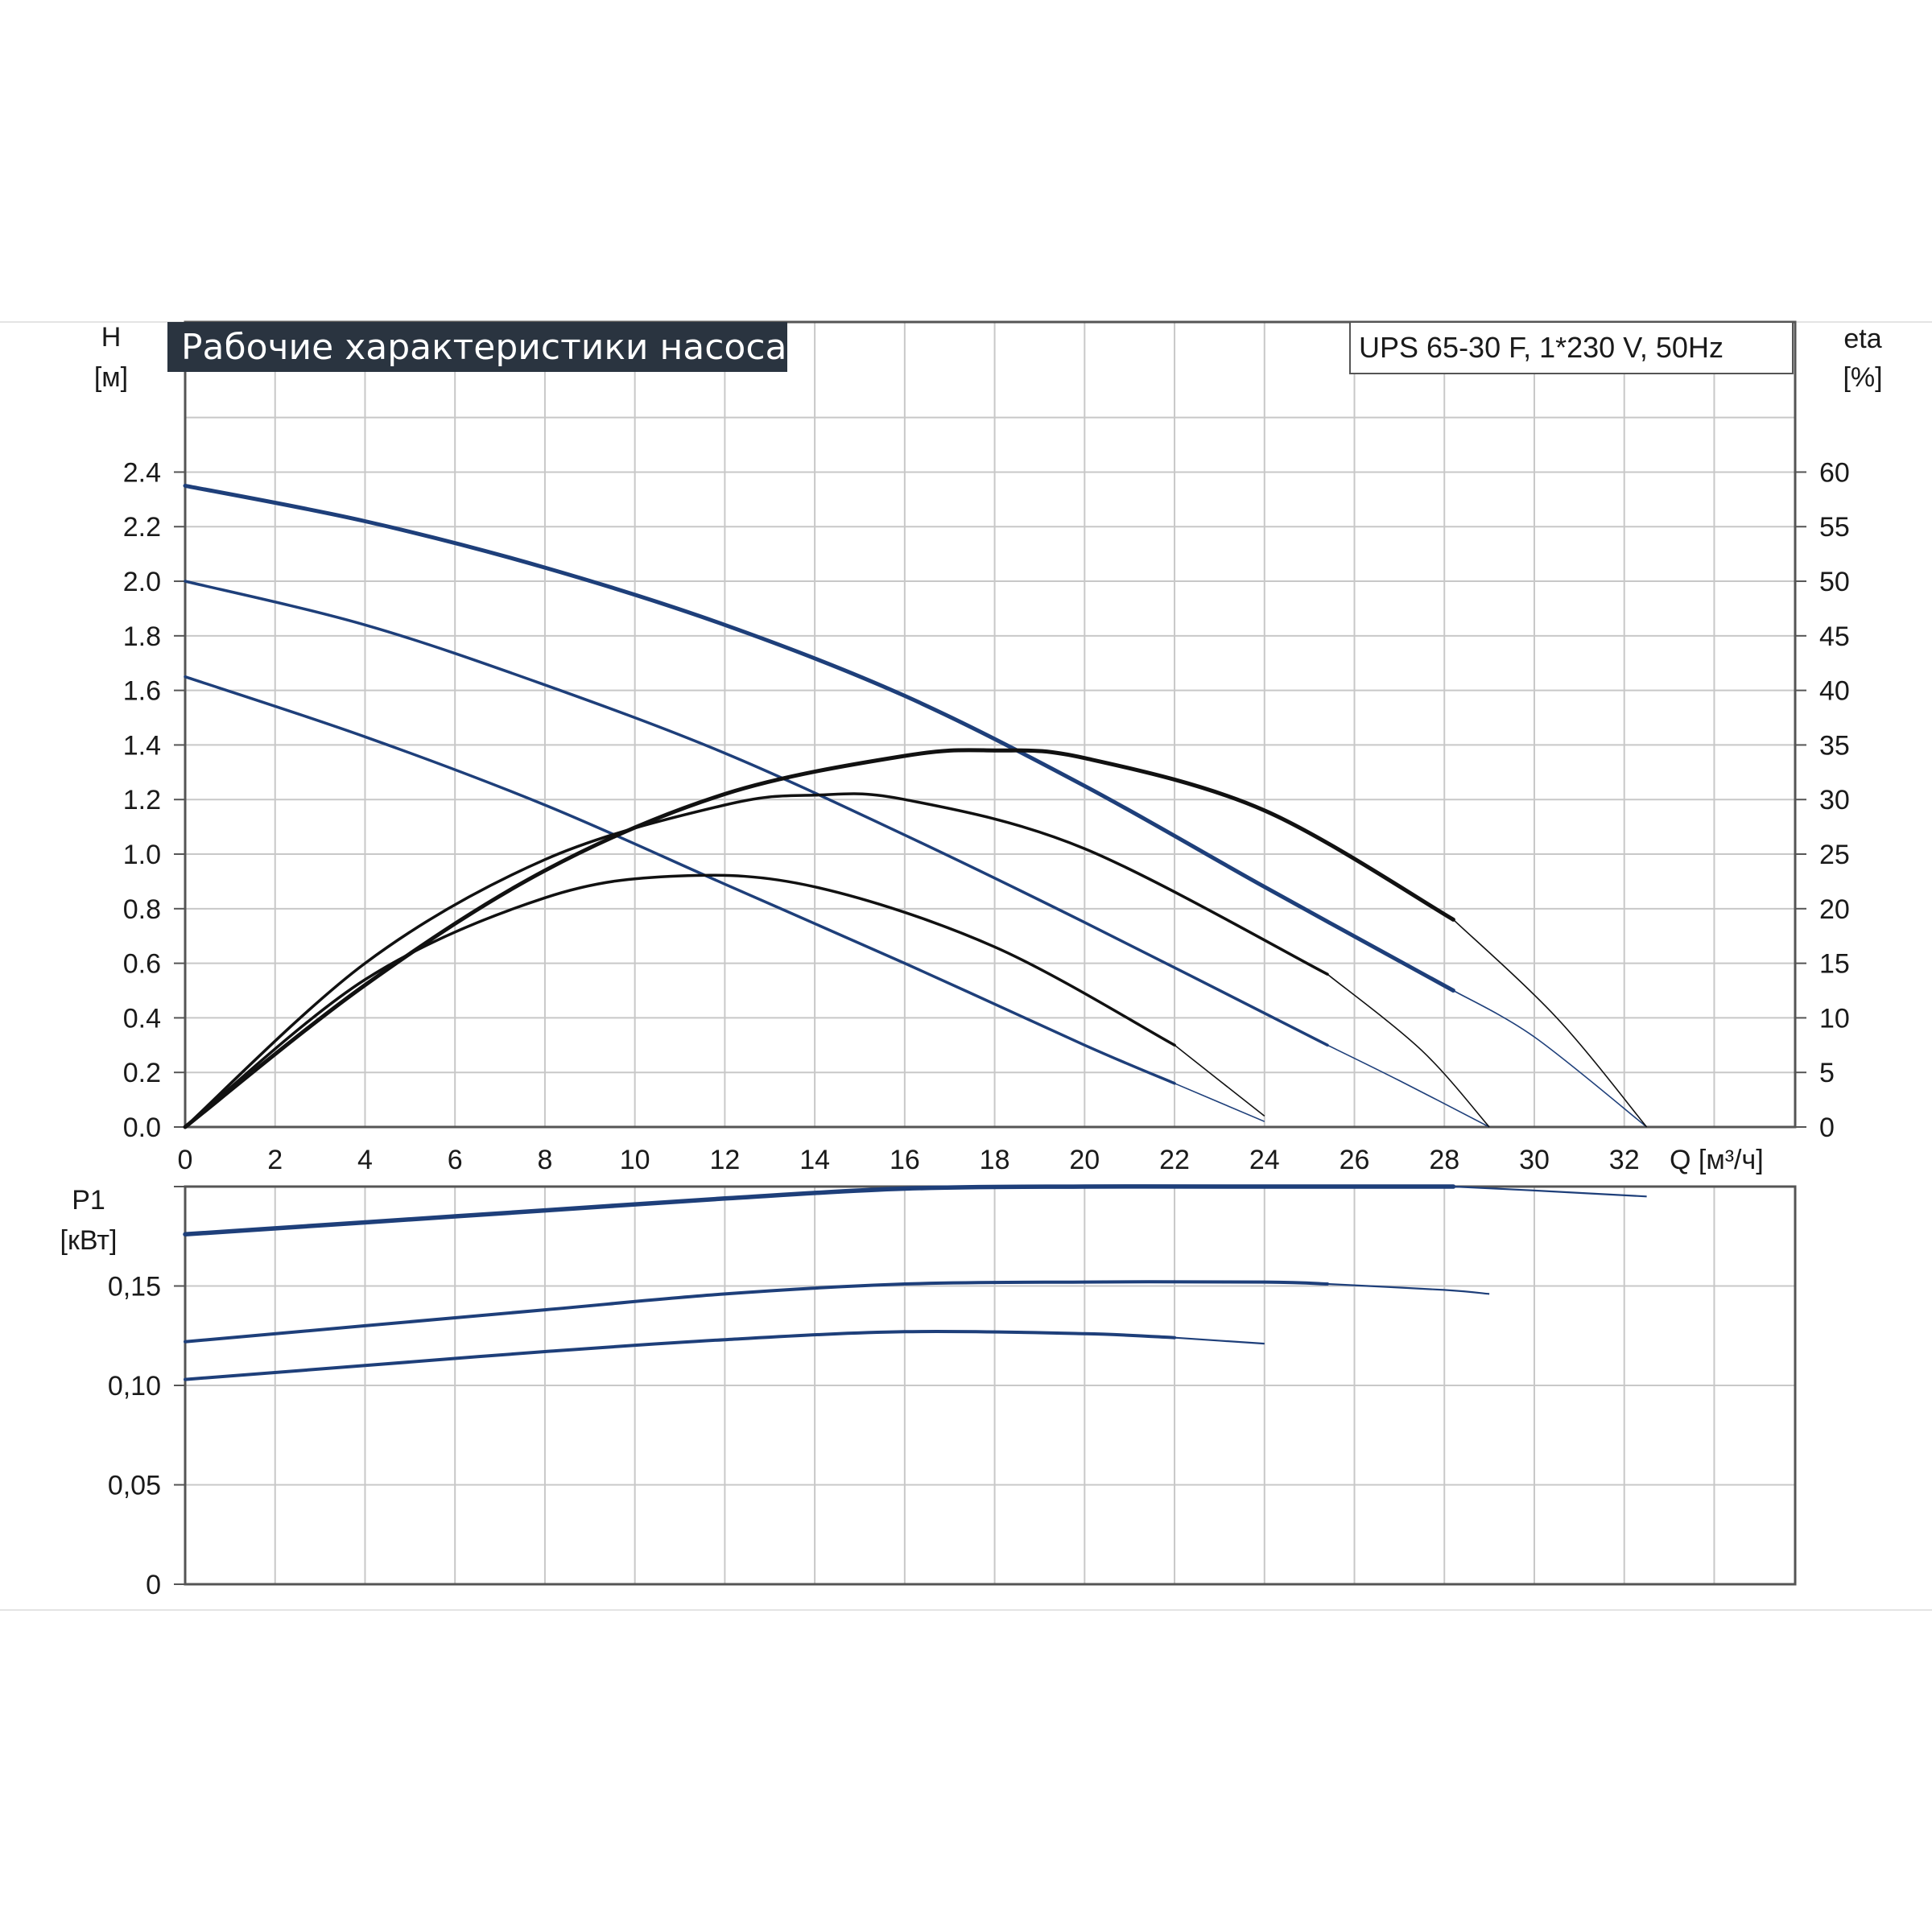 This screenshot has width=1932, height=1932. I want to click on x-tick-label: 16, so click(905, 1160).